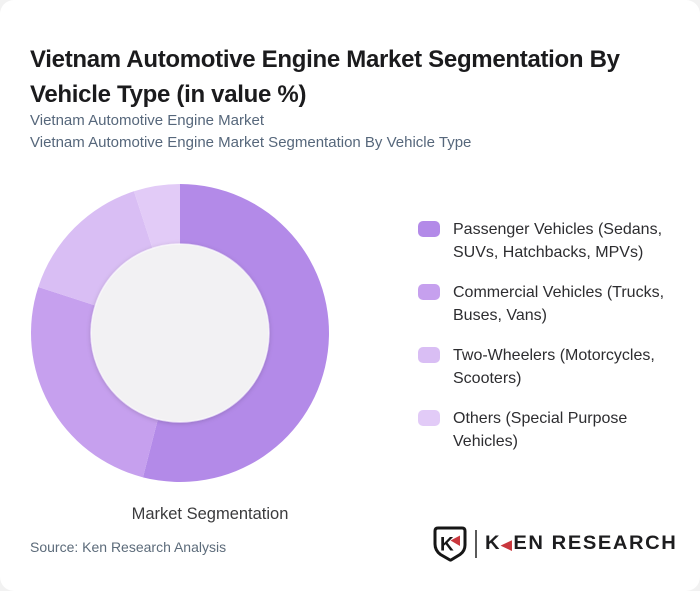 This screenshot has width=700, height=591. Describe the element at coordinates (128, 547) in the screenshot. I see `source-note: Source: Ken Research Analysis` at that location.